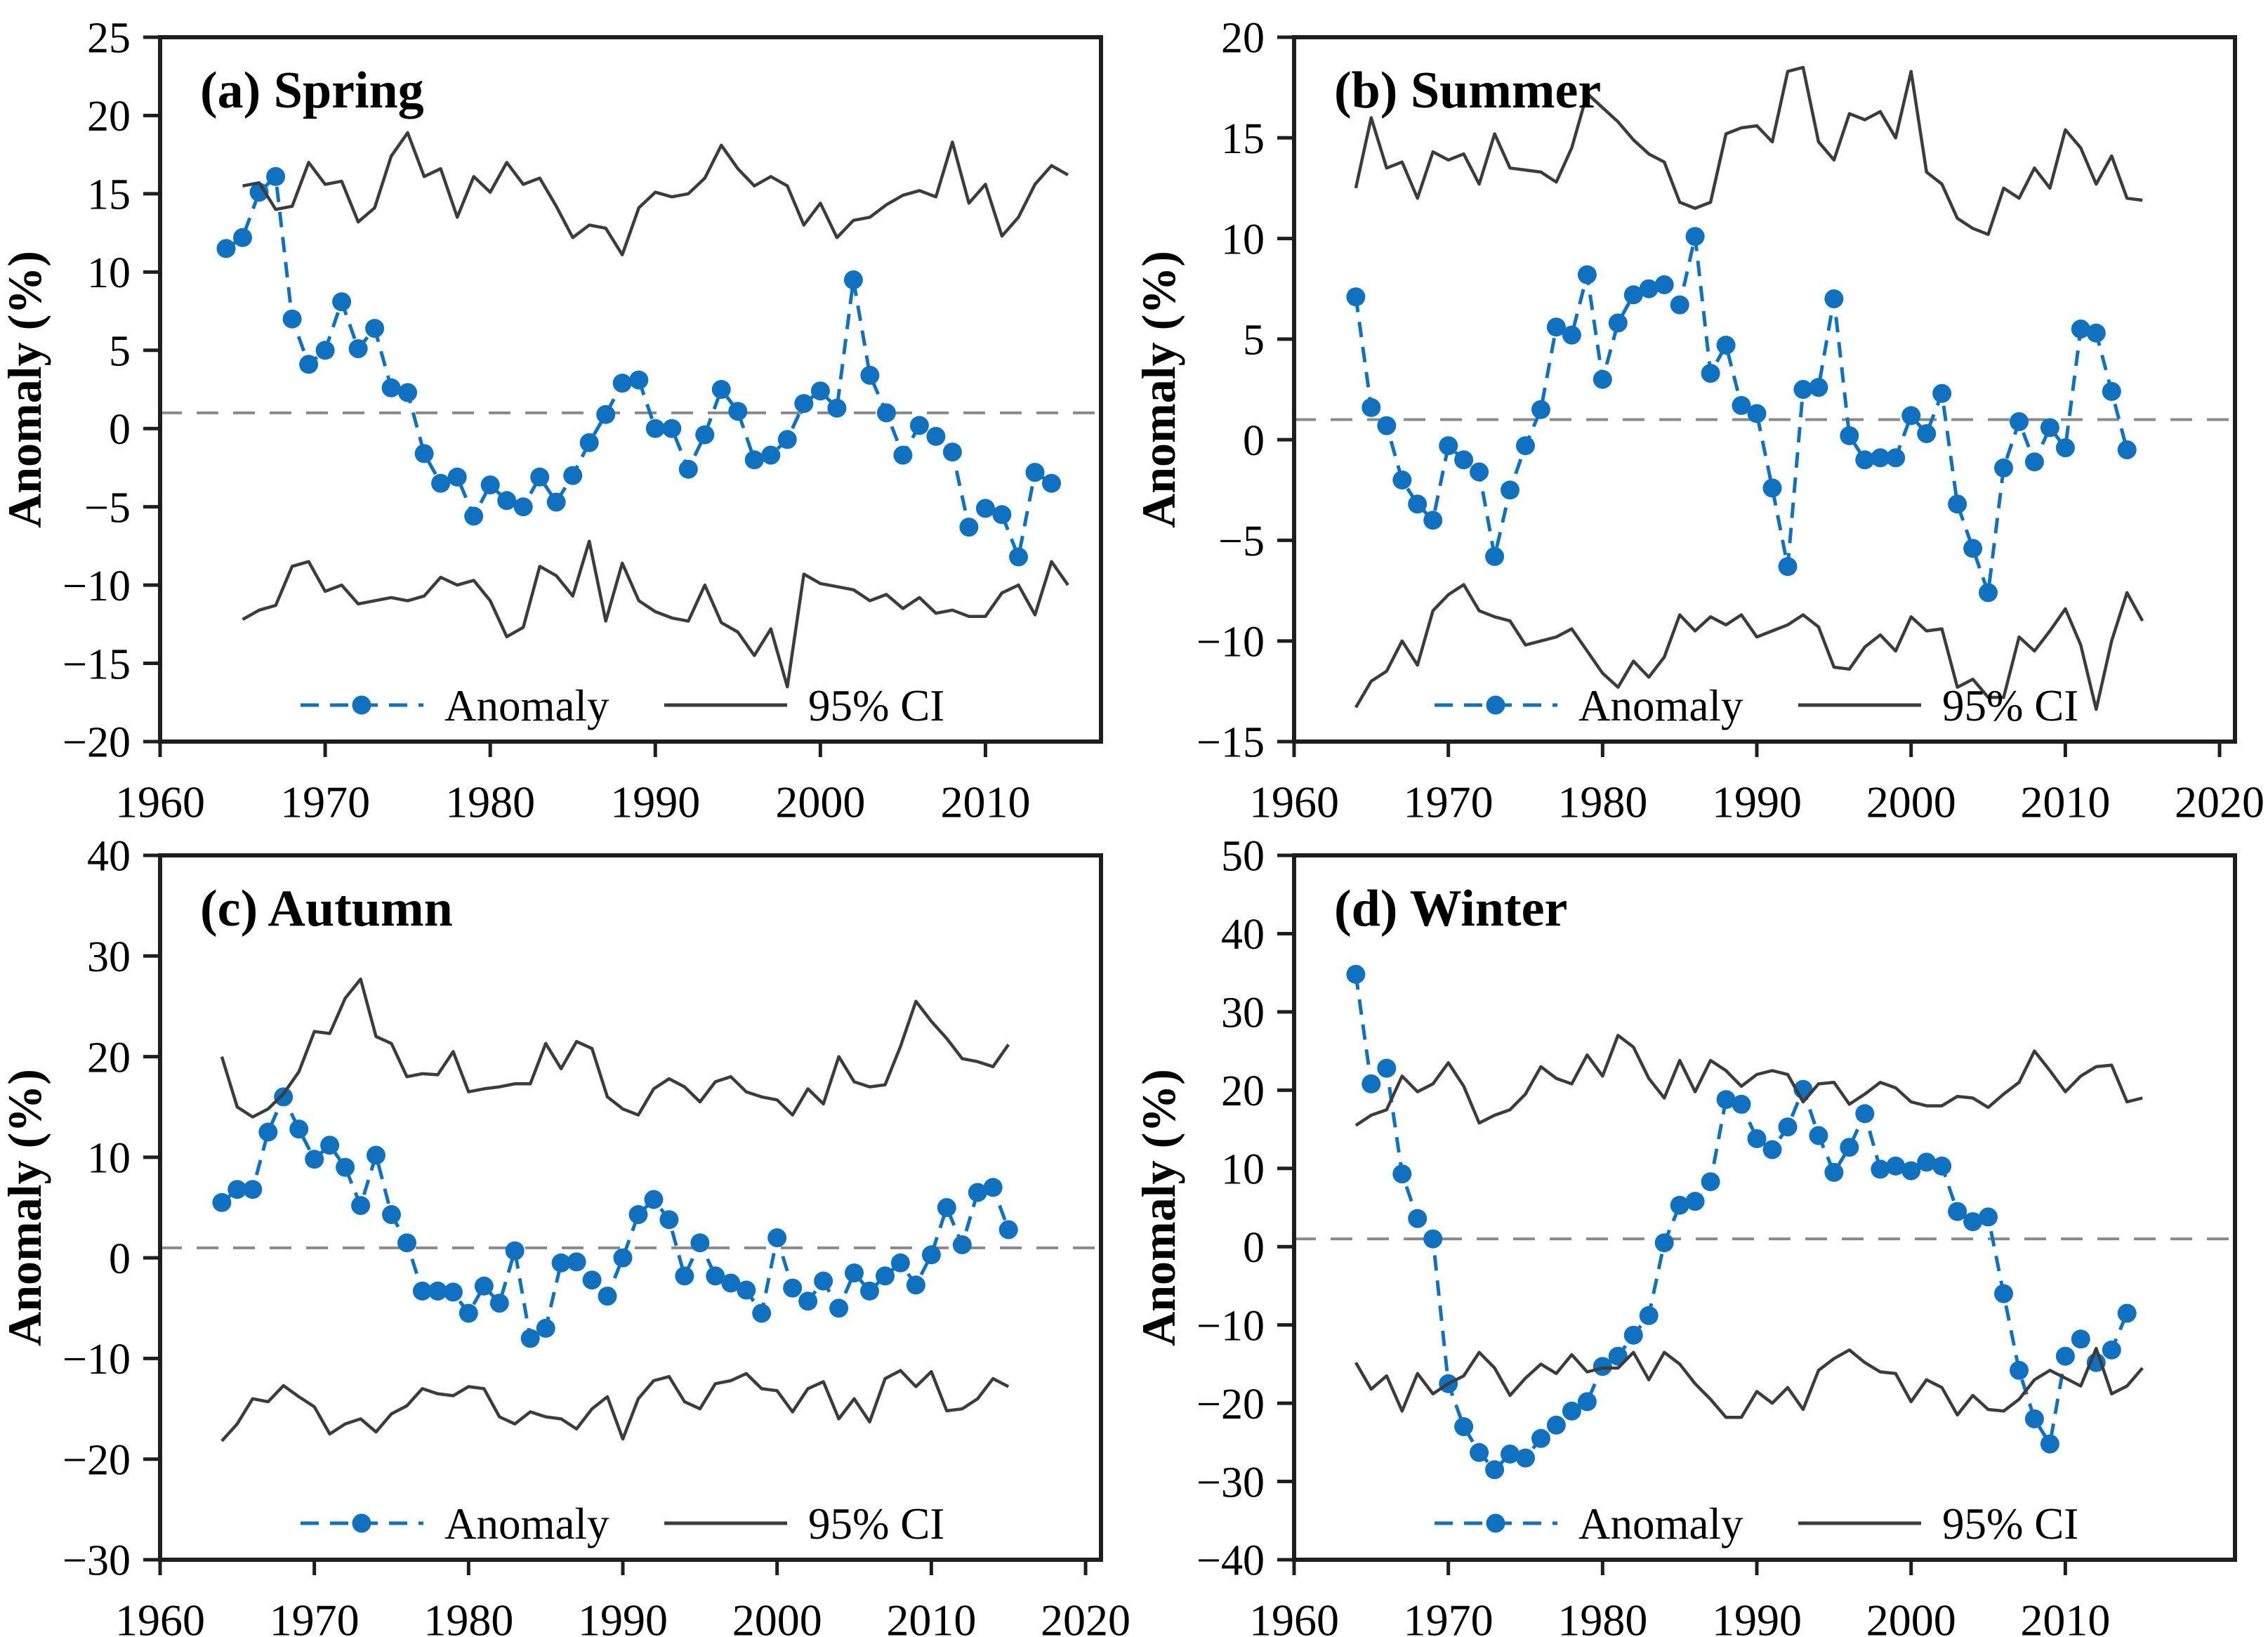  Describe the element at coordinates (876, 1524) in the screenshot. I see `legend-ci-label: 95% CI` at that location.